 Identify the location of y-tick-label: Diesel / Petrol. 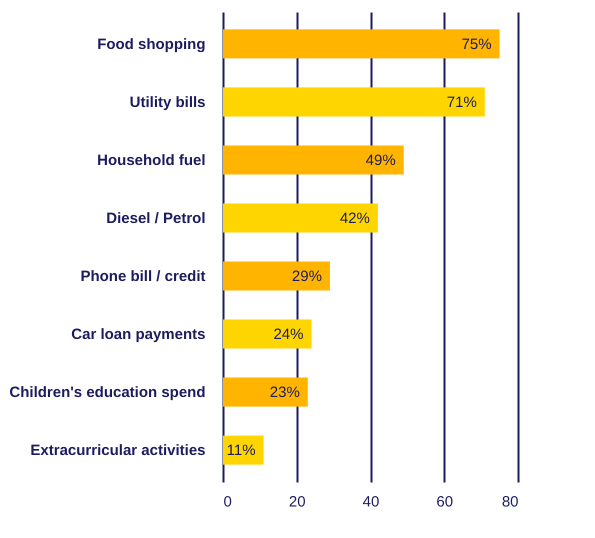
(156, 218).